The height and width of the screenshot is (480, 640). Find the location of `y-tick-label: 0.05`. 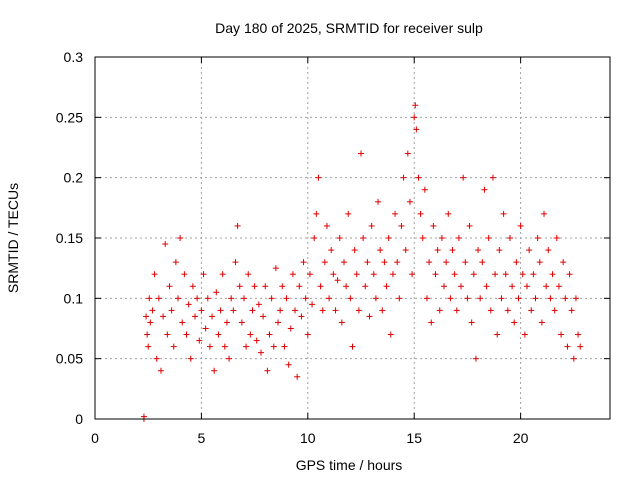

y-tick-label: 0.05 is located at coordinates (69, 359).